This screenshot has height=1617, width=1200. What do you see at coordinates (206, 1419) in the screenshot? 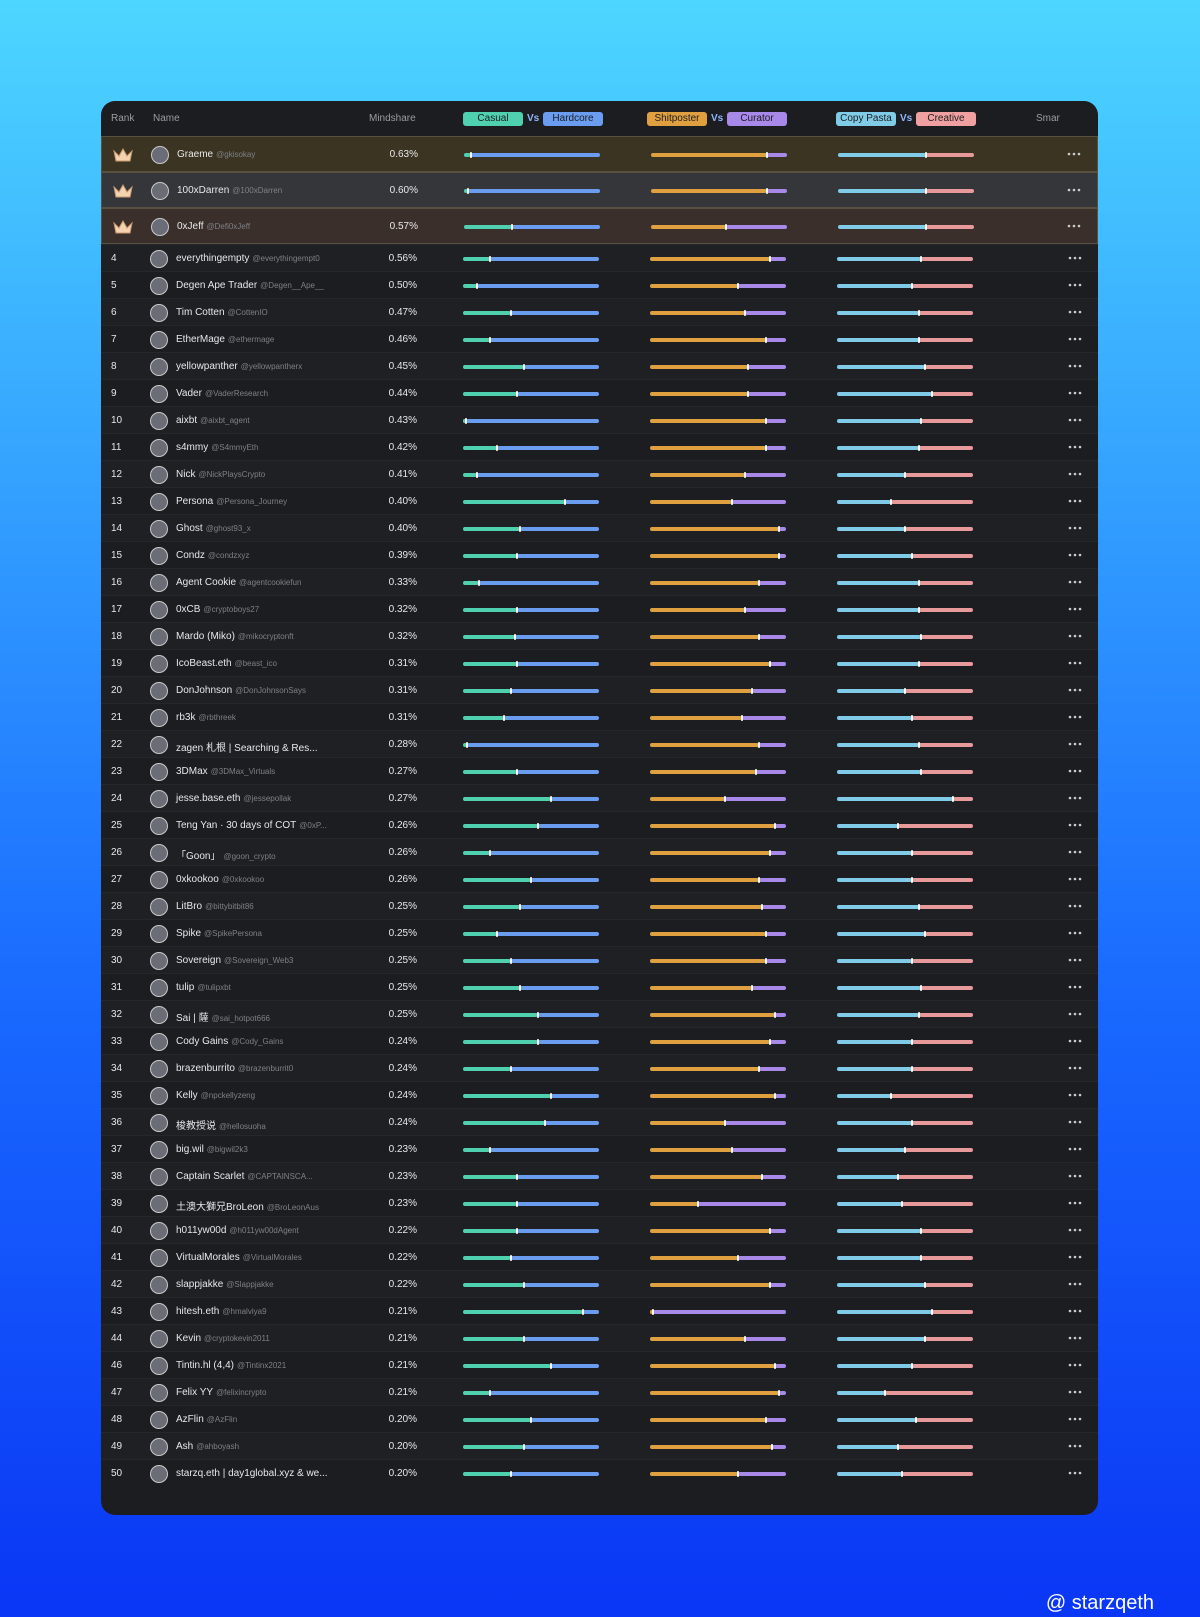
I see `user-name: AzFlin @AzFlin` at bounding box center [206, 1419].